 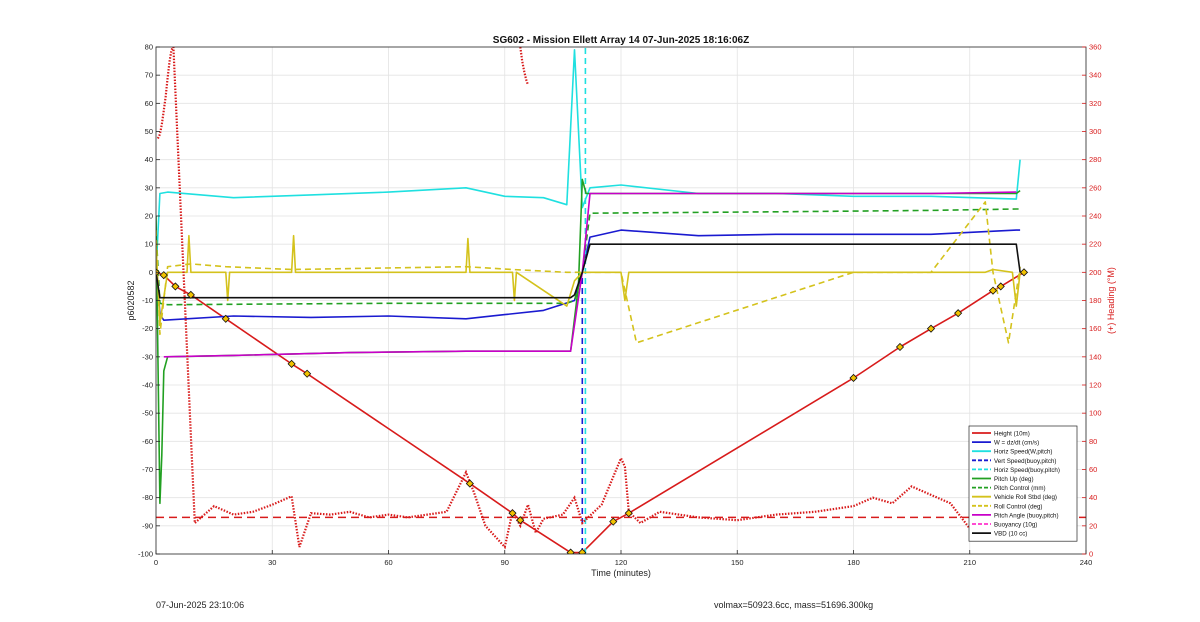 What do you see at coordinates (1025, 497) in the screenshot?
I see `legend-label: Vehicle Roll Stbd (deg)` at bounding box center [1025, 497].